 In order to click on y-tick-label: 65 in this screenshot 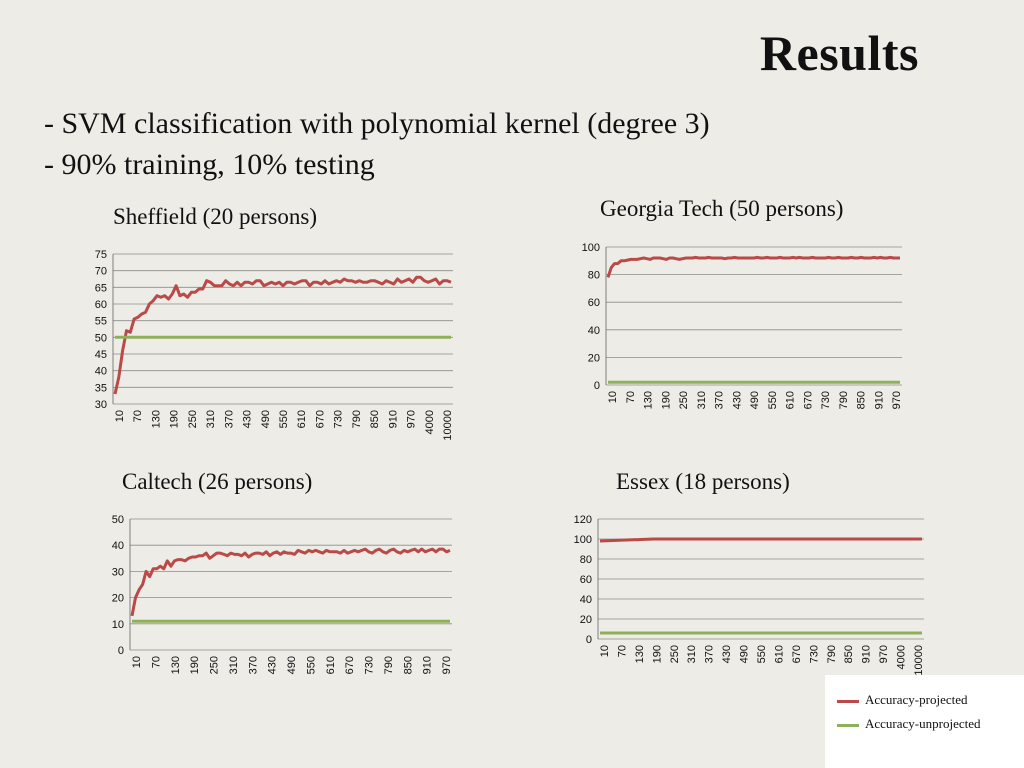, I will do `click(101, 288)`.